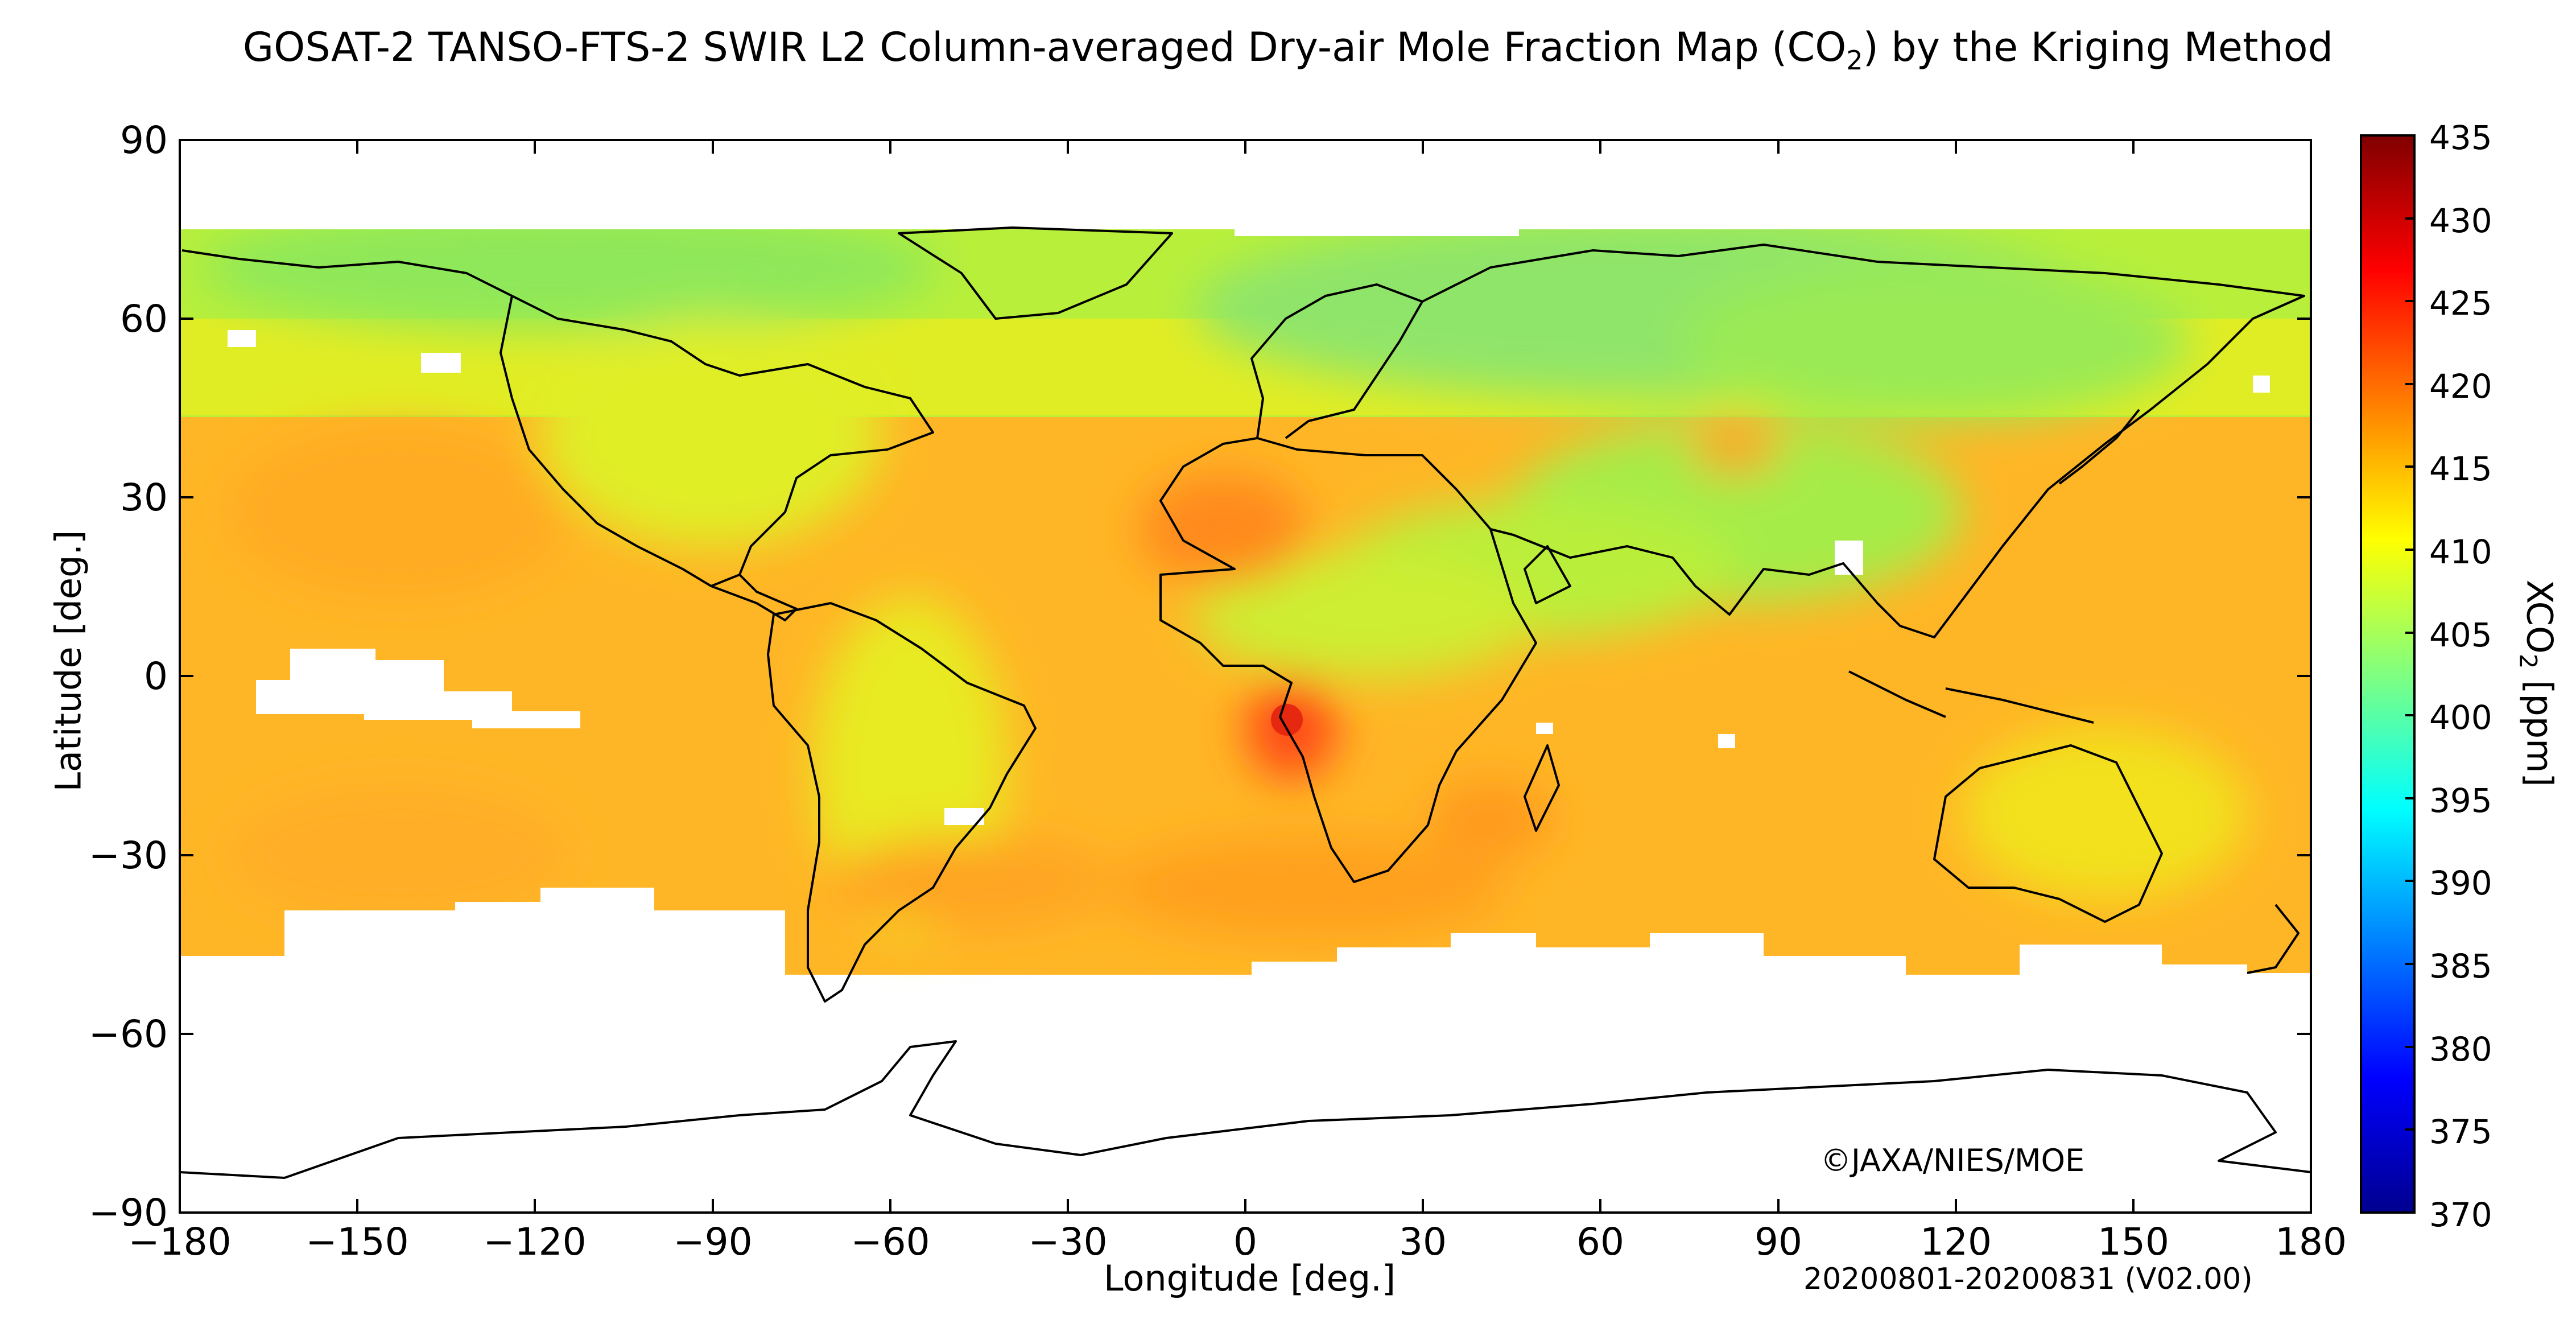 The height and width of the screenshot is (1344, 2576). Describe the element at coordinates (144, 498) in the screenshot. I see `ytick-label: 30` at that location.